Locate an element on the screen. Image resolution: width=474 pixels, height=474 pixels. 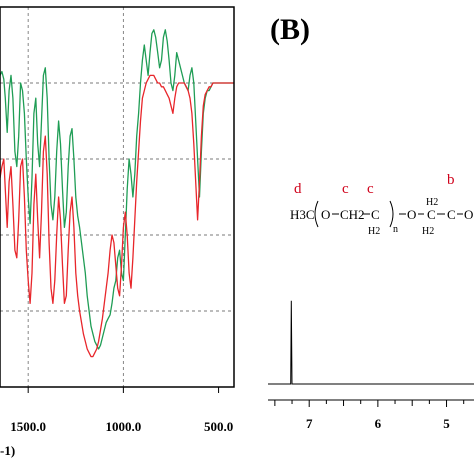
panel-b-label: (B) is located at coordinates (290, 29).